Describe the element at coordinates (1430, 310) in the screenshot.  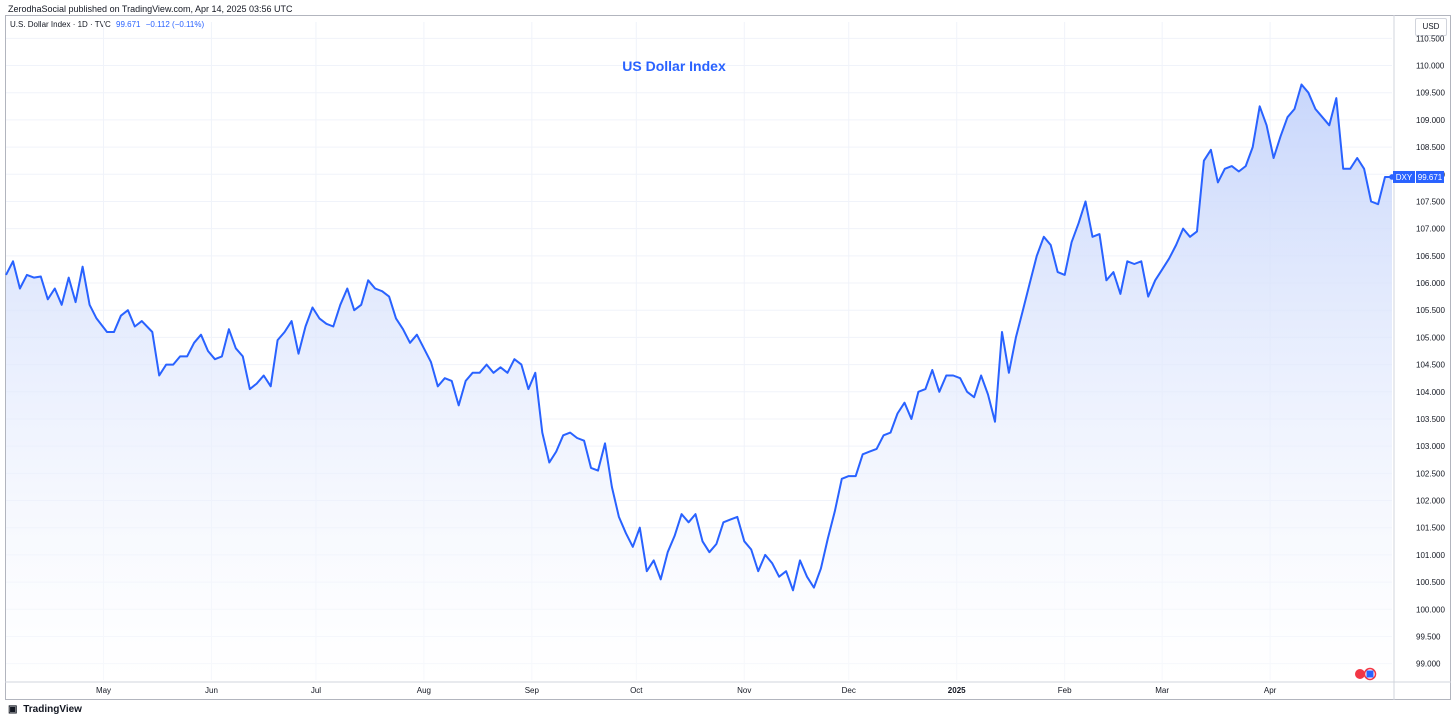
I see `y-tick-label: 105.500` at that location.